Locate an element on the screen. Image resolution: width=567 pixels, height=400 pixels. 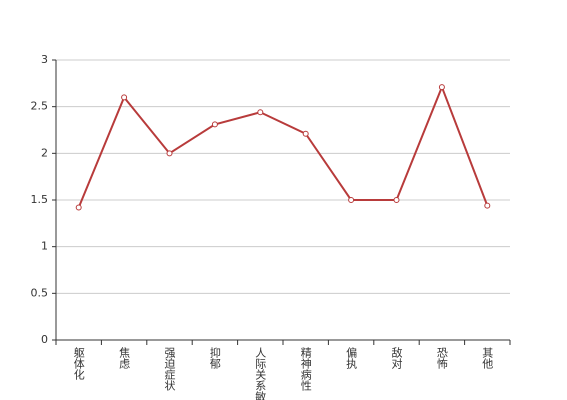
x-tick-label: 精神病性 is located at coordinates (305, 369).